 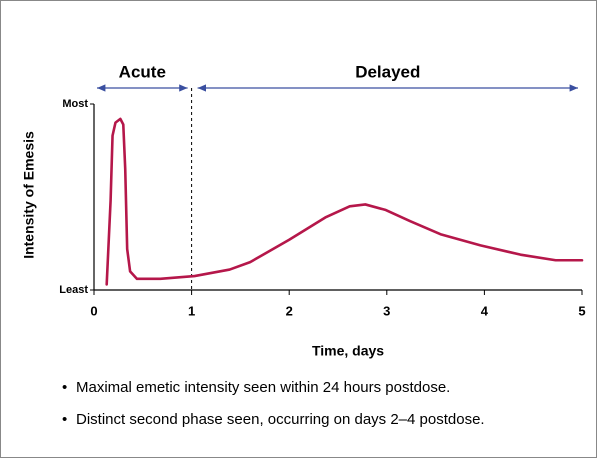 I want to click on x-tick-label: 1, so click(x=191, y=310).